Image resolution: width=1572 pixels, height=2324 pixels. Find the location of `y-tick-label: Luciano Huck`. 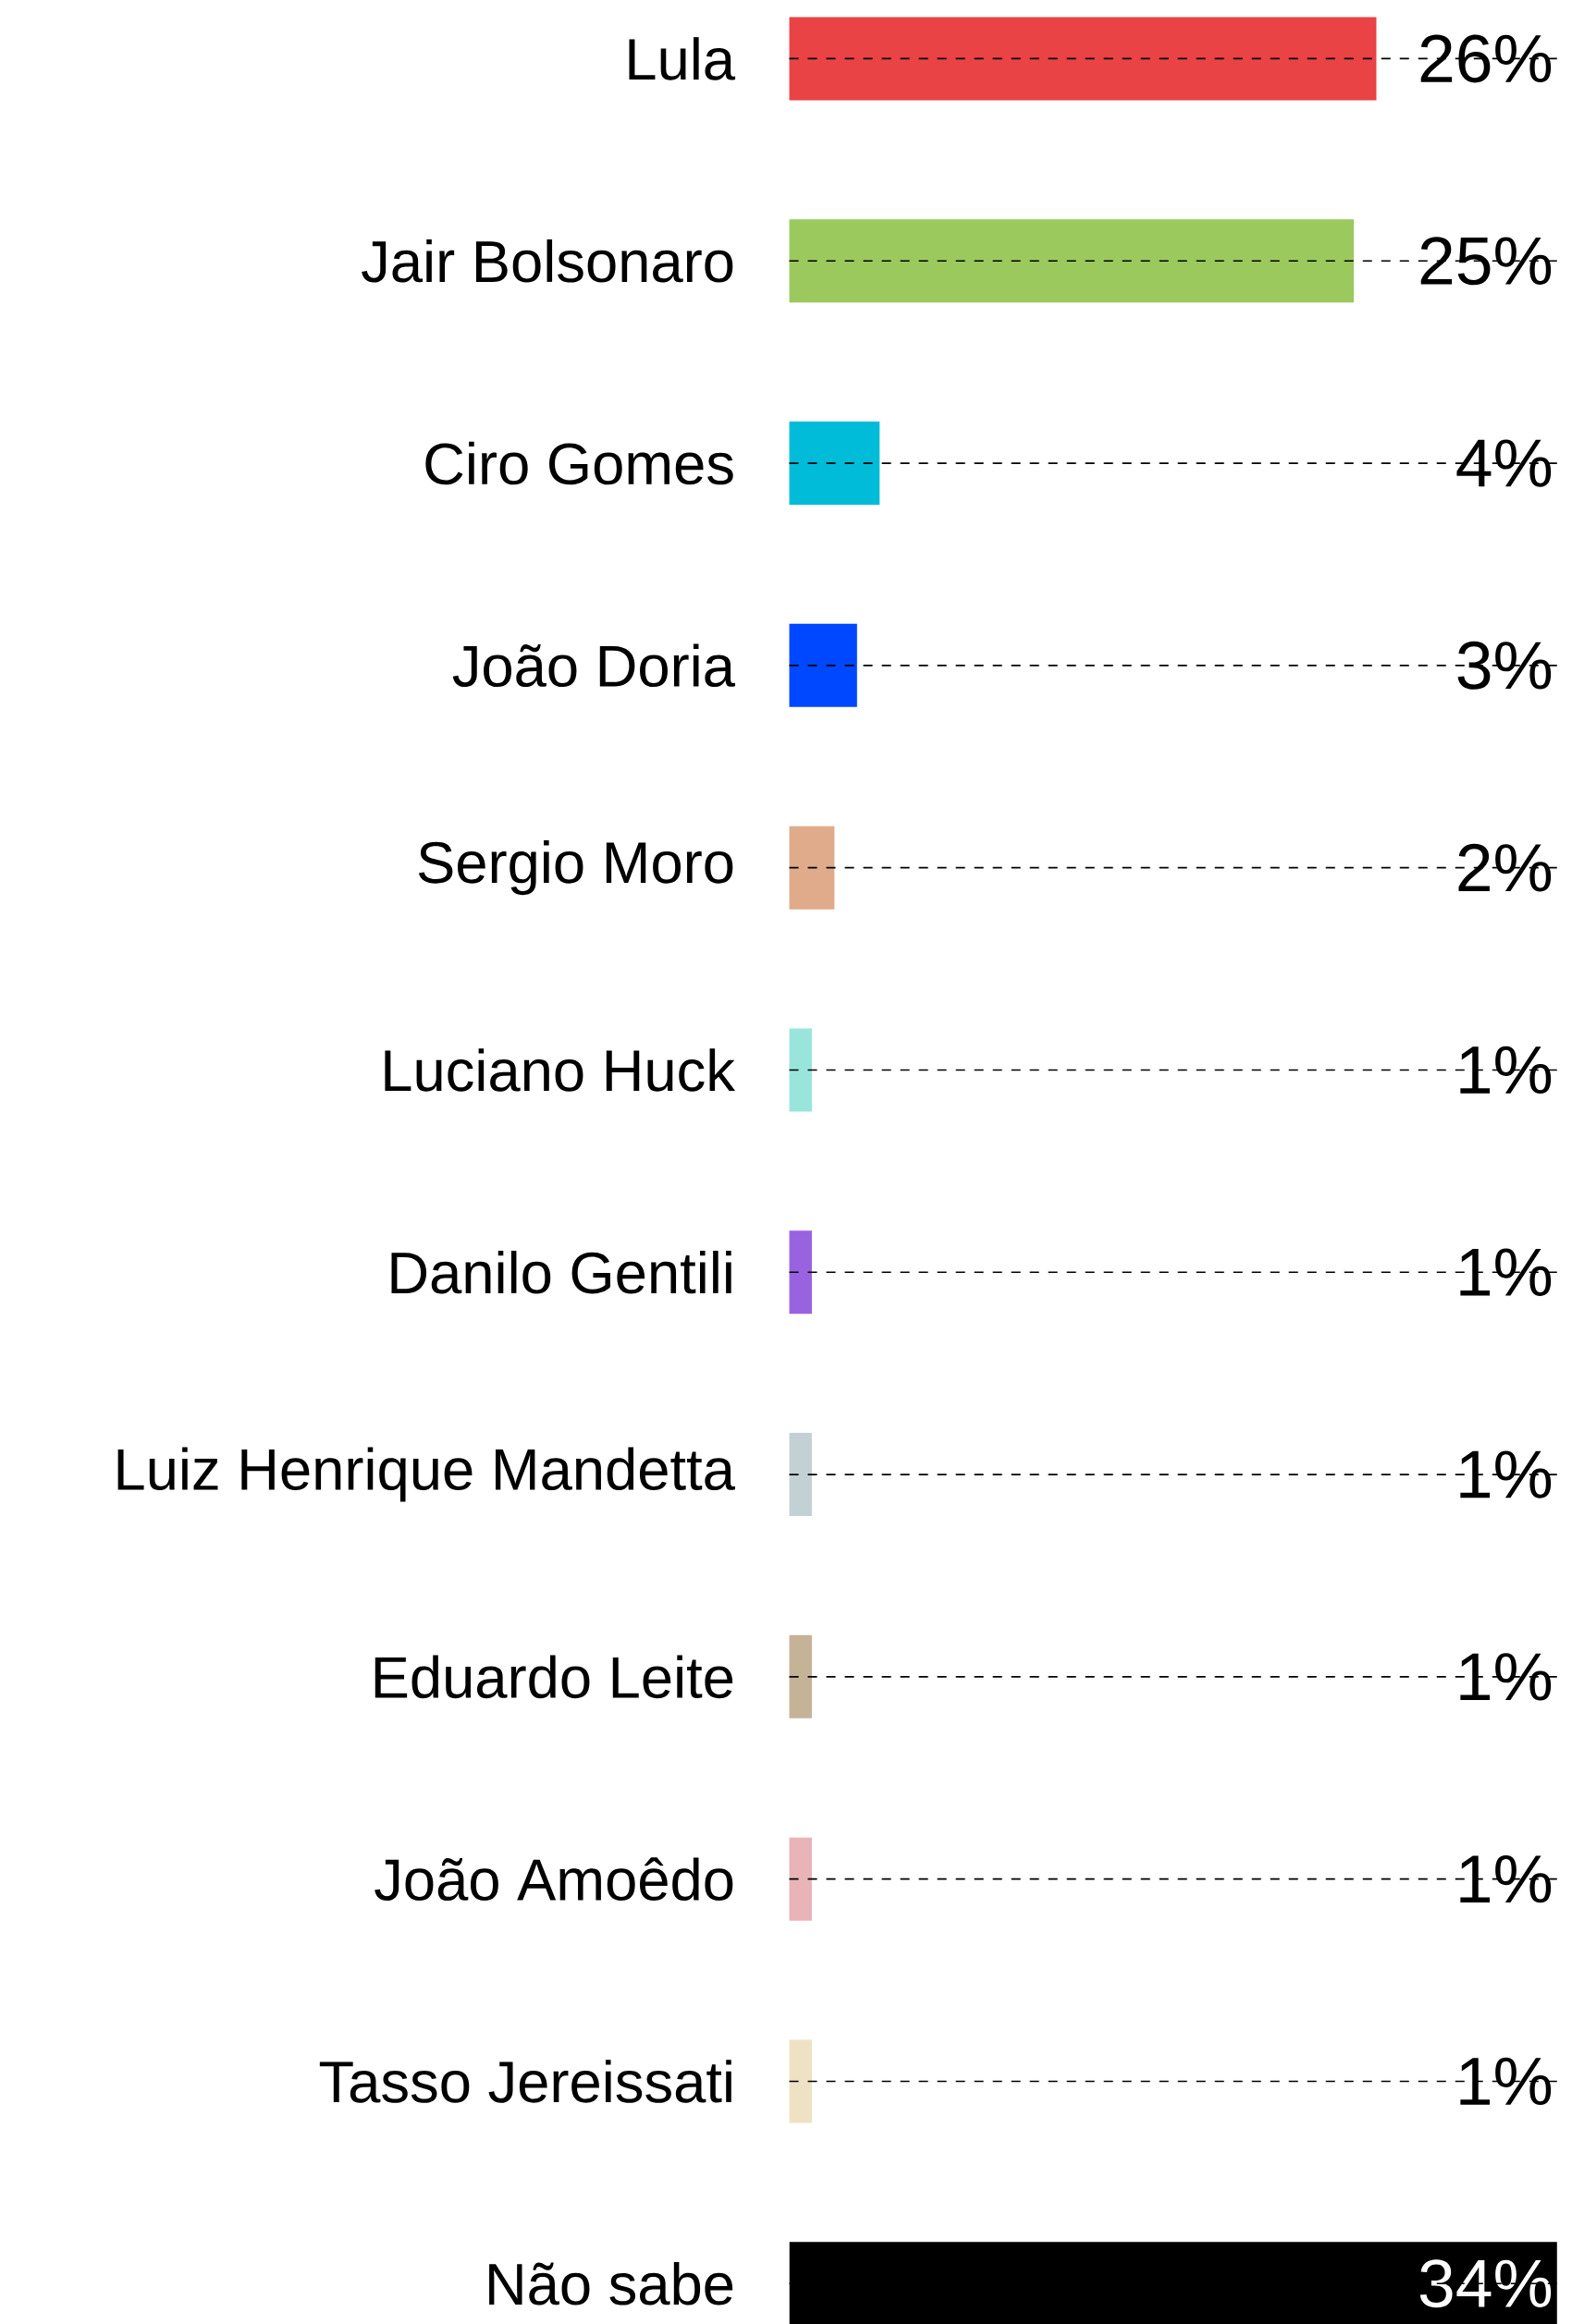

y-tick-label: Luciano Huck is located at coordinates (560, 1070).